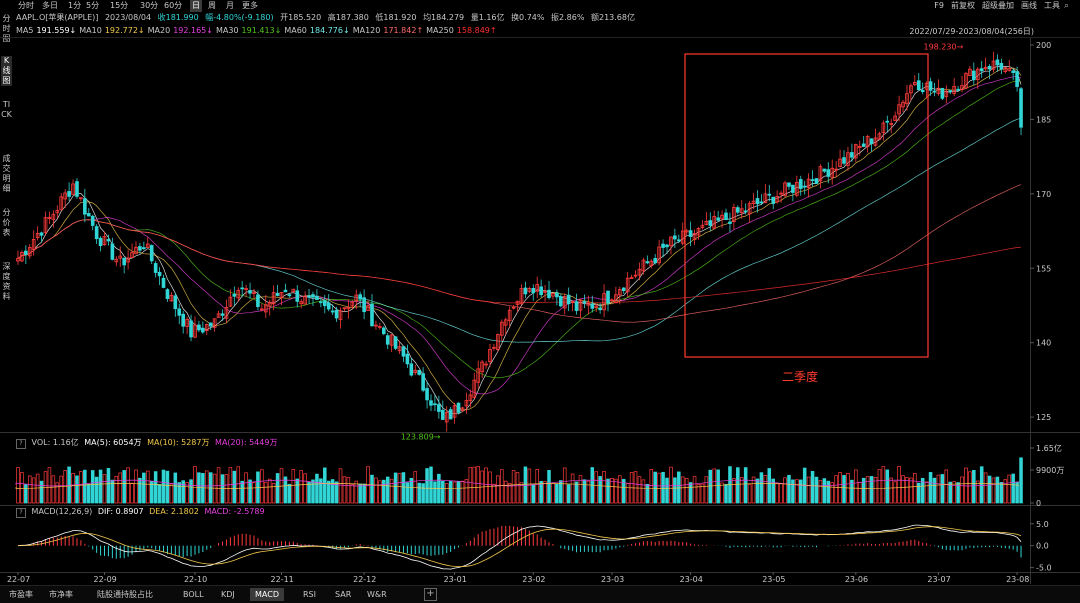 This screenshot has width=1080, height=603. I want to click on indicator-tab-6: RSI, so click(309, 594).